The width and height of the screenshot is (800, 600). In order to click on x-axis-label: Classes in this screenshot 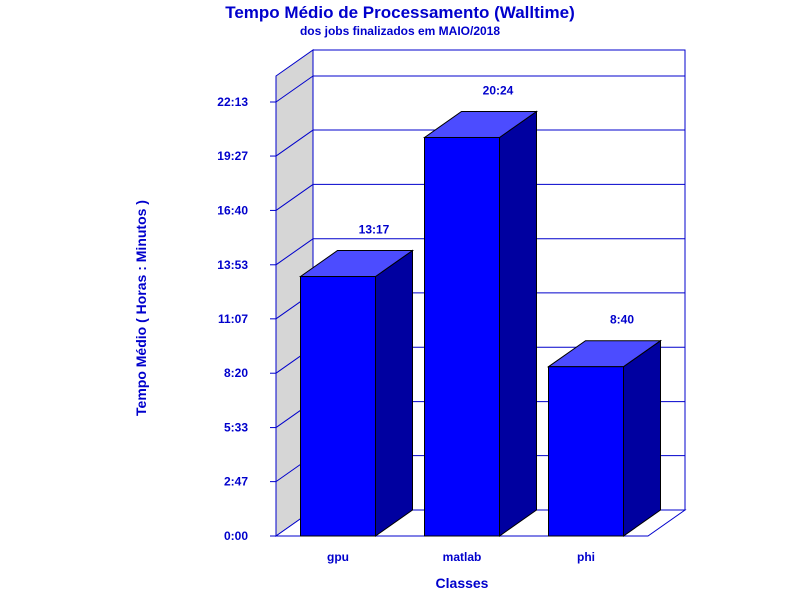, I will do `click(462, 583)`.